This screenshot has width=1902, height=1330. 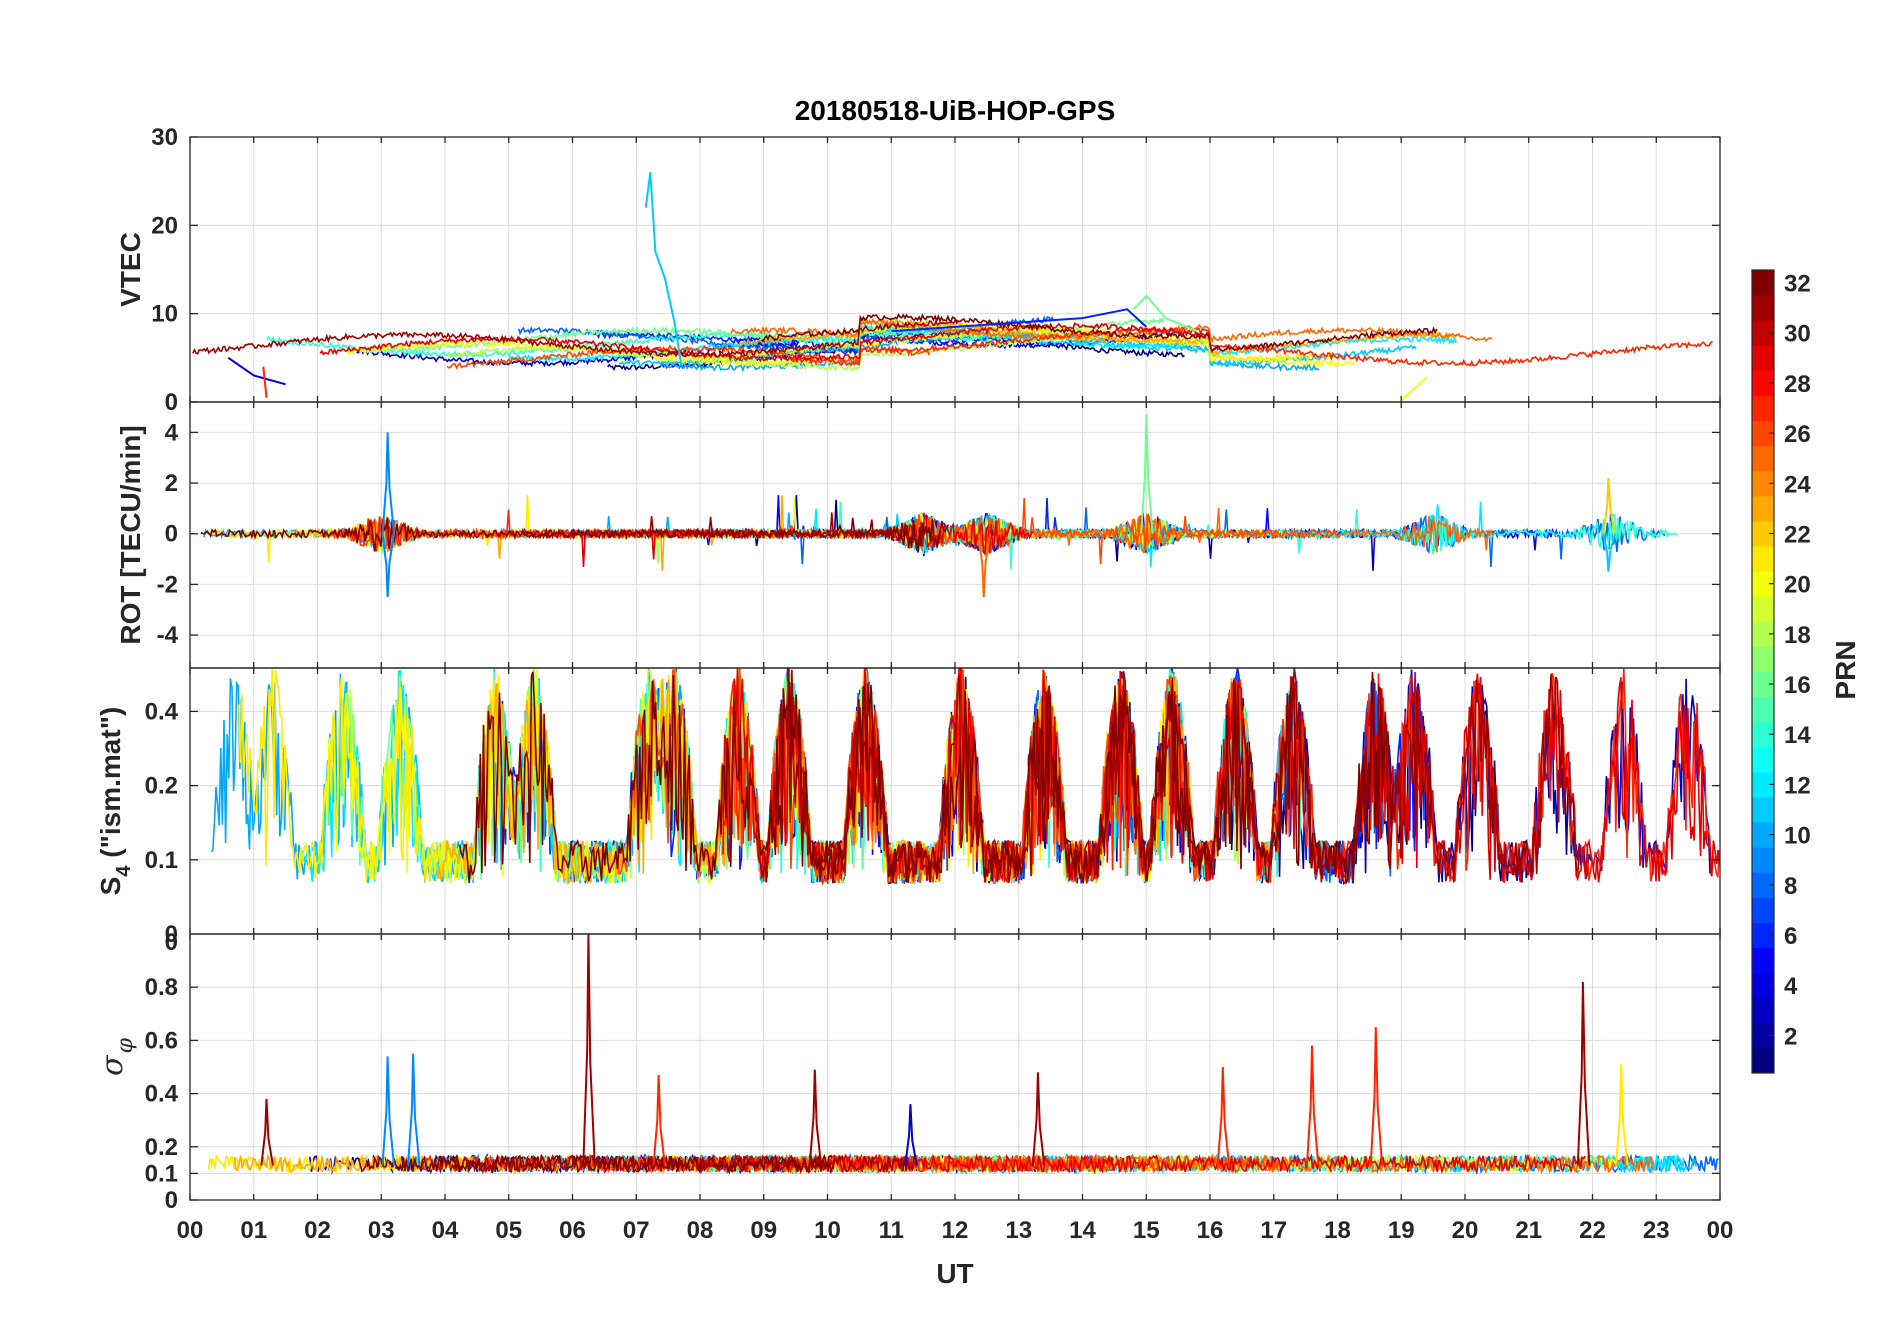 What do you see at coordinates (1797, 585) in the screenshot?
I see `colorbar-tick-label: 20` at bounding box center [1797, 585].